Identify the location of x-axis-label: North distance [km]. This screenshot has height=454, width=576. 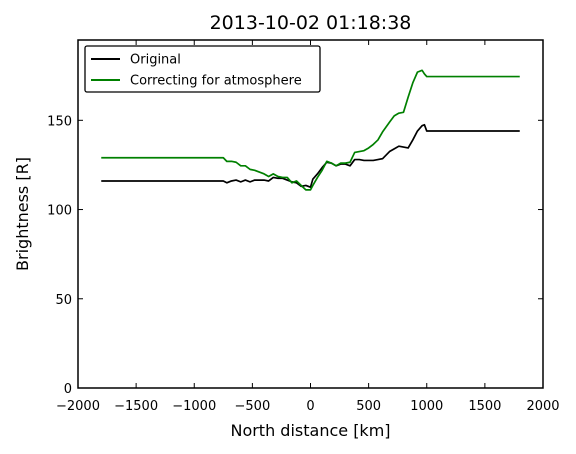
(310, 430).